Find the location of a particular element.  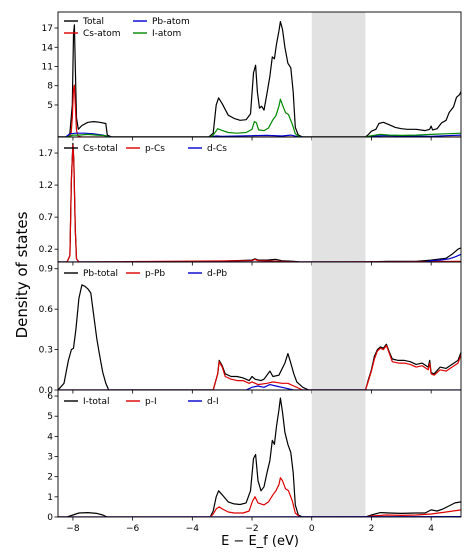

legend-label: I-total is located at coordinates (96, 402).